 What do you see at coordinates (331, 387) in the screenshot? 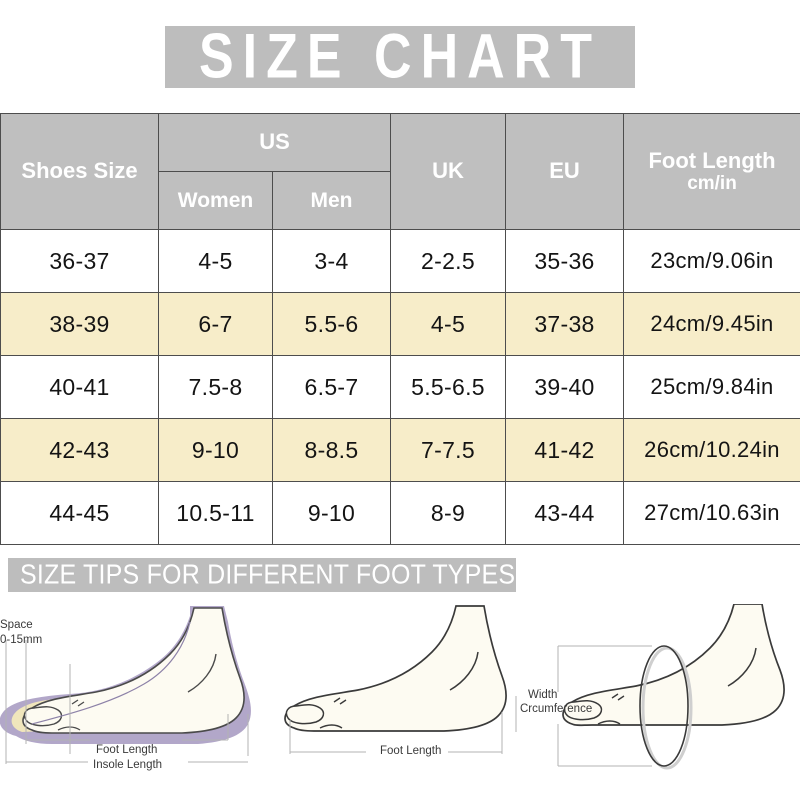
I see `cell-us-men: 6.5-7` at bounding box center [331, 387].